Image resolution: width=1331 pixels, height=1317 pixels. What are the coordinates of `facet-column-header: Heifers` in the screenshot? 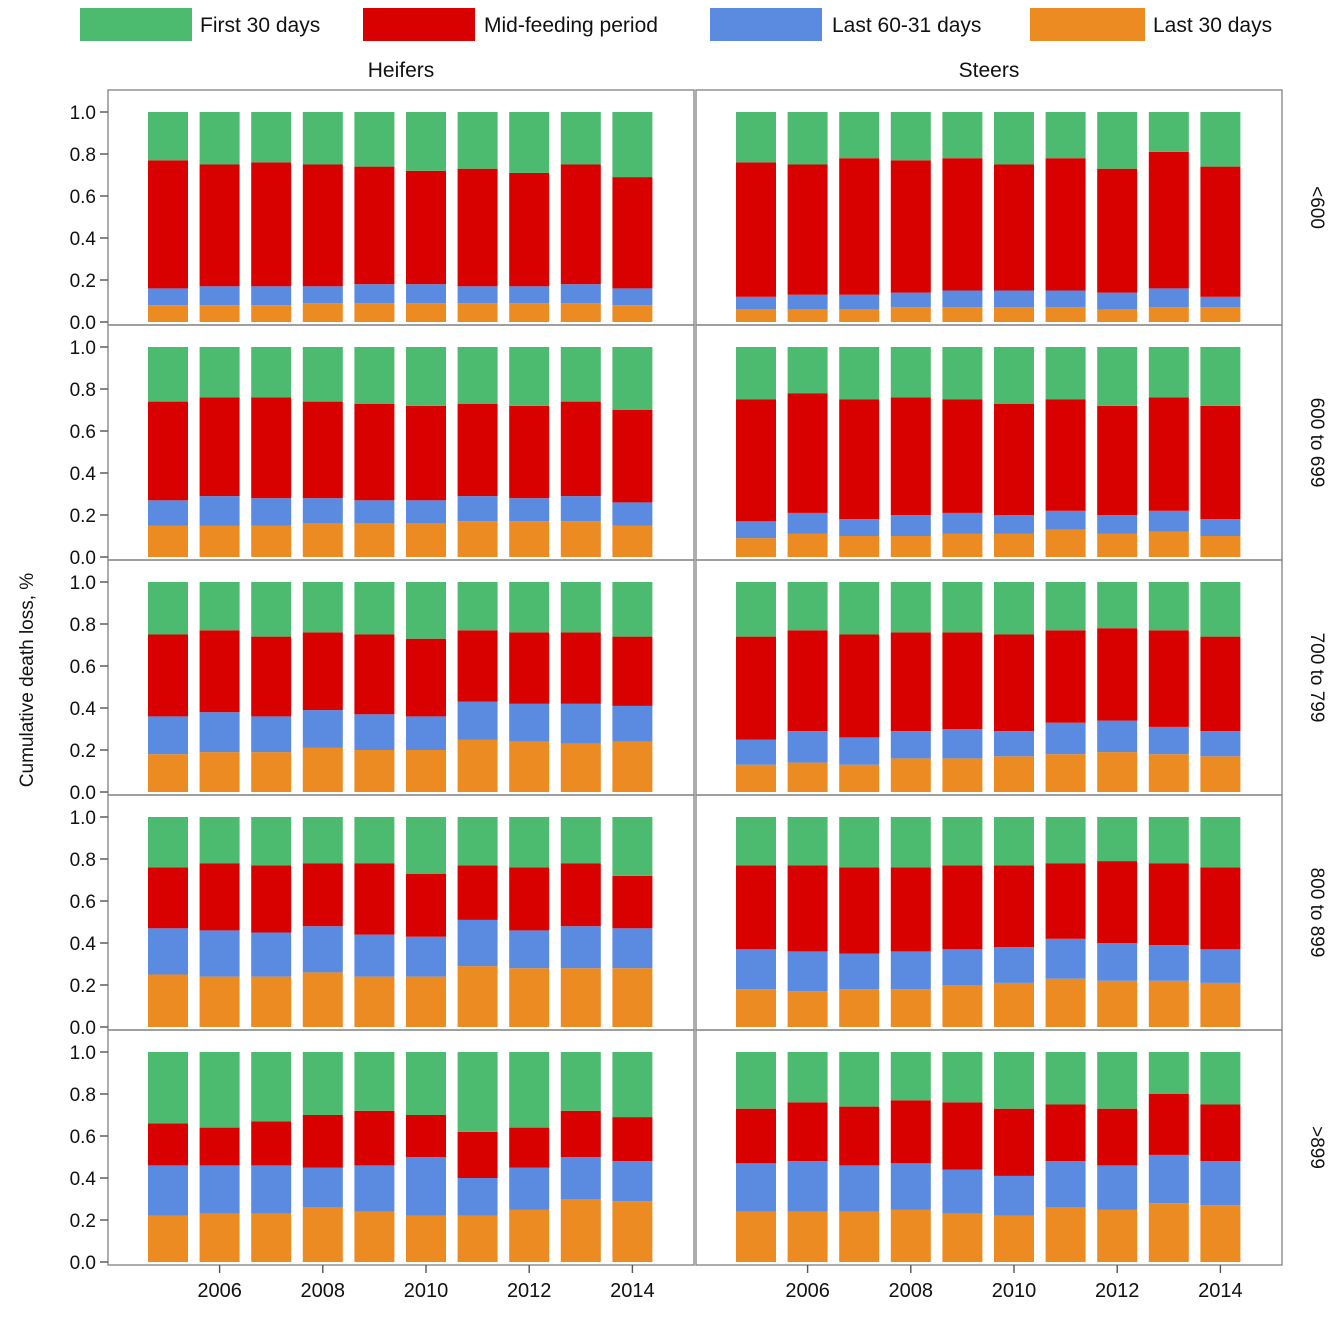 It's located at (401, 70).